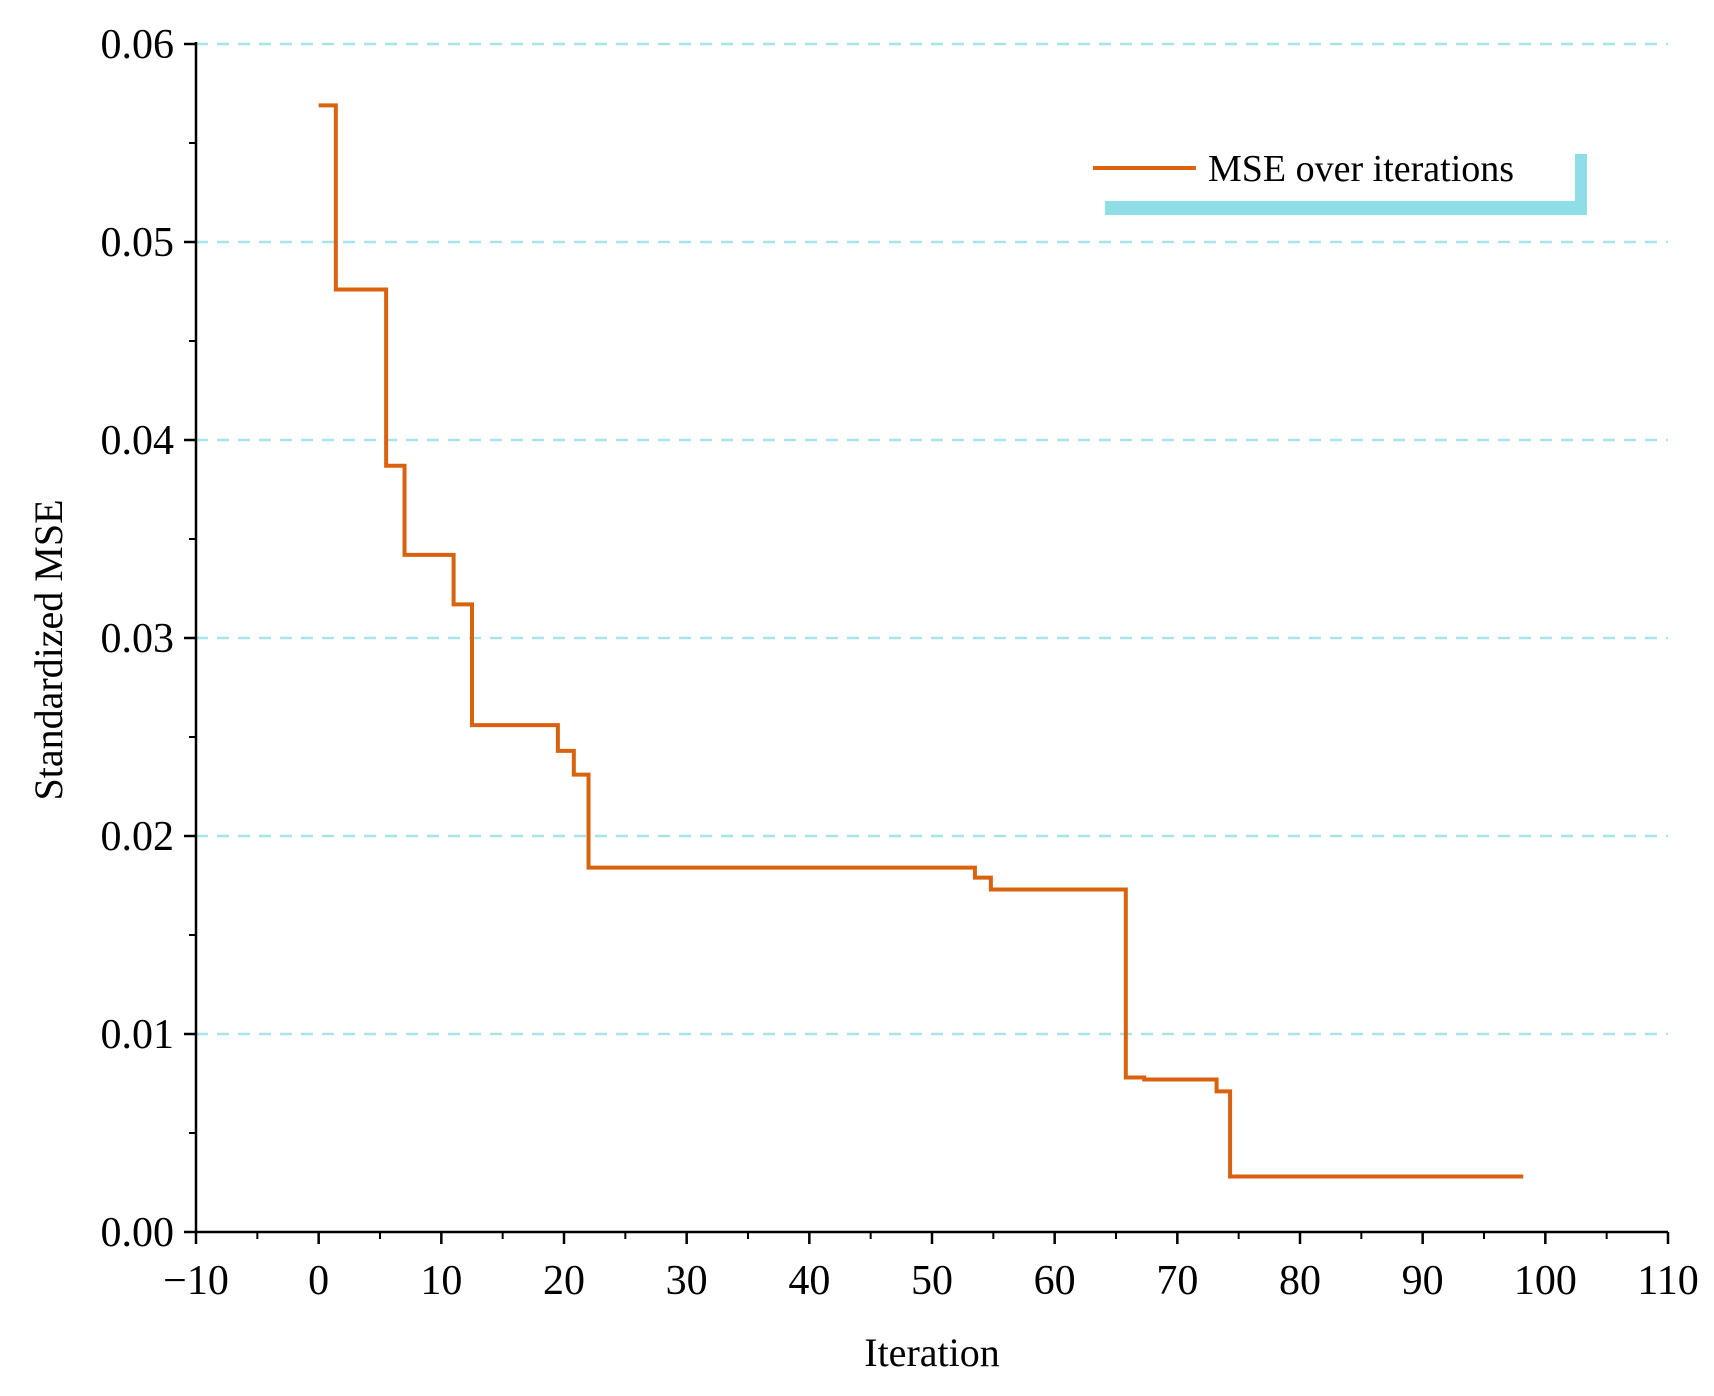 The height and width of the screenshot is (1396, 1714). I want to click on x-tick-label: 90, so click(1423, 1281).